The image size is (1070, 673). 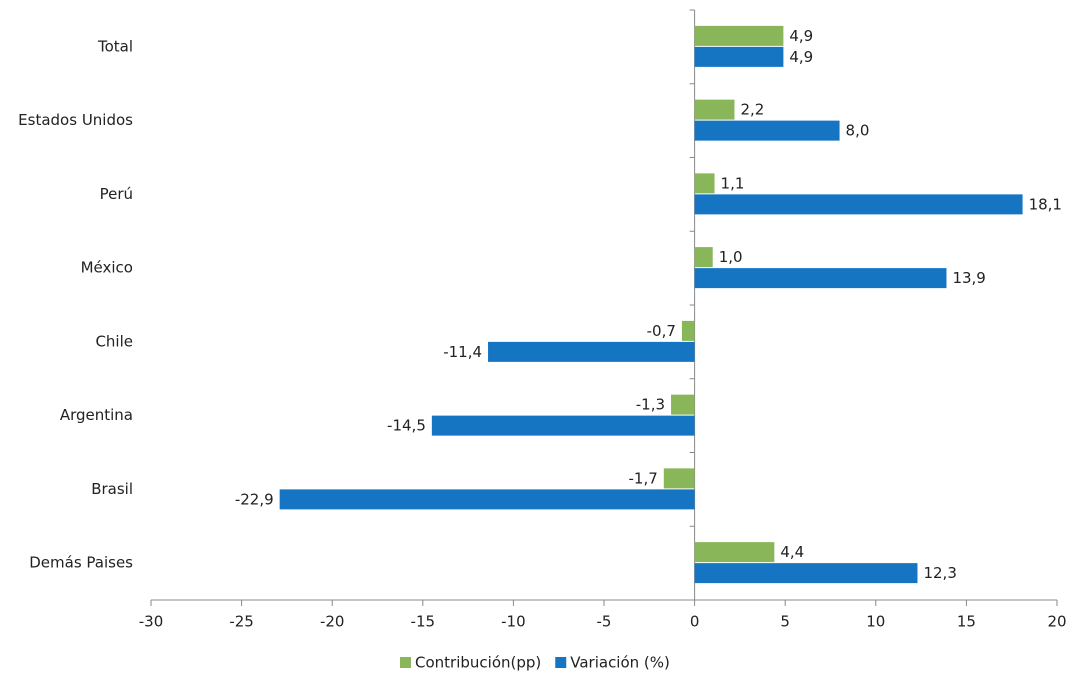 What do you see at coordinates (643, 478) in the screenshot?
I see `value-label: -1,7` at bounding box center [643, 478].